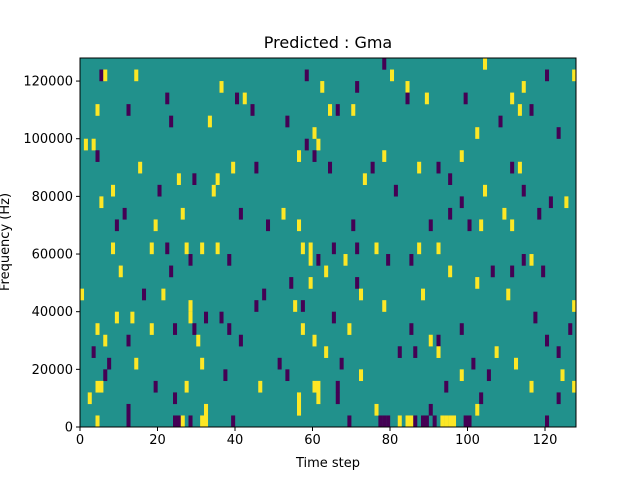  What do you see at coordinates (327, 463) in the screenshot?
I see `x-axis-title: Time step` at bounding box center [327, 463].